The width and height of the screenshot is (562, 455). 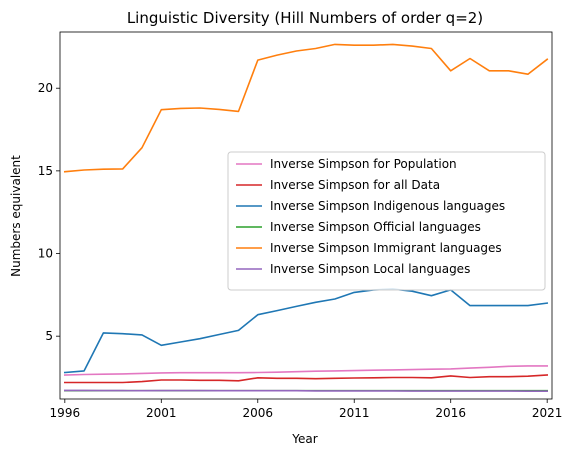 What do you see at coordinates (45, 254) in the screenshot?
I see `y-tick-label: 10` at bounding box center [45, 254].